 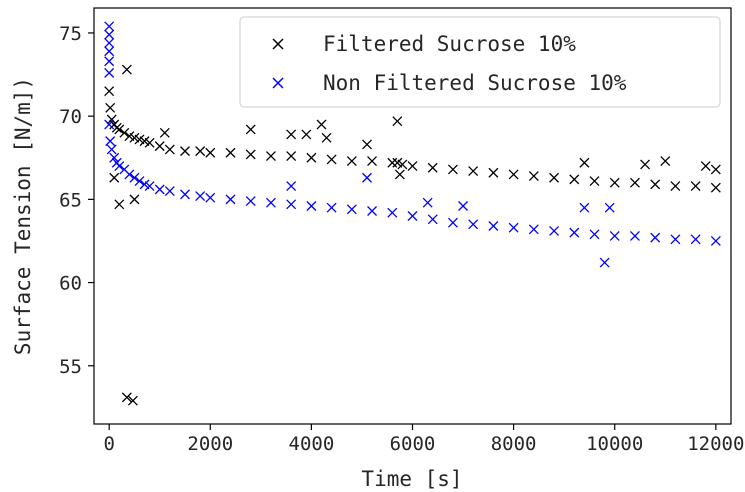 What do you see at coordinates (514, 444) in the screenshot?
I see `x-tick-label: 8000` at bounding box center [514, 444].